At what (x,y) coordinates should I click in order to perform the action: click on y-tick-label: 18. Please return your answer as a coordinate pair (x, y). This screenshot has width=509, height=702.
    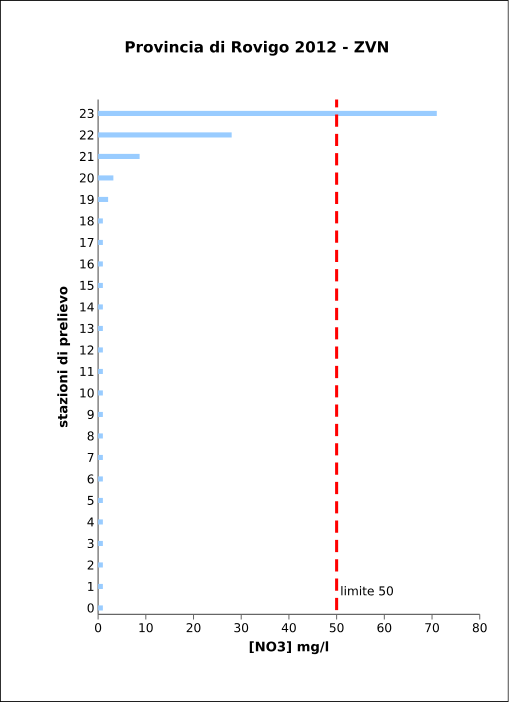
    Looking at the image, I should click on (87, 221).